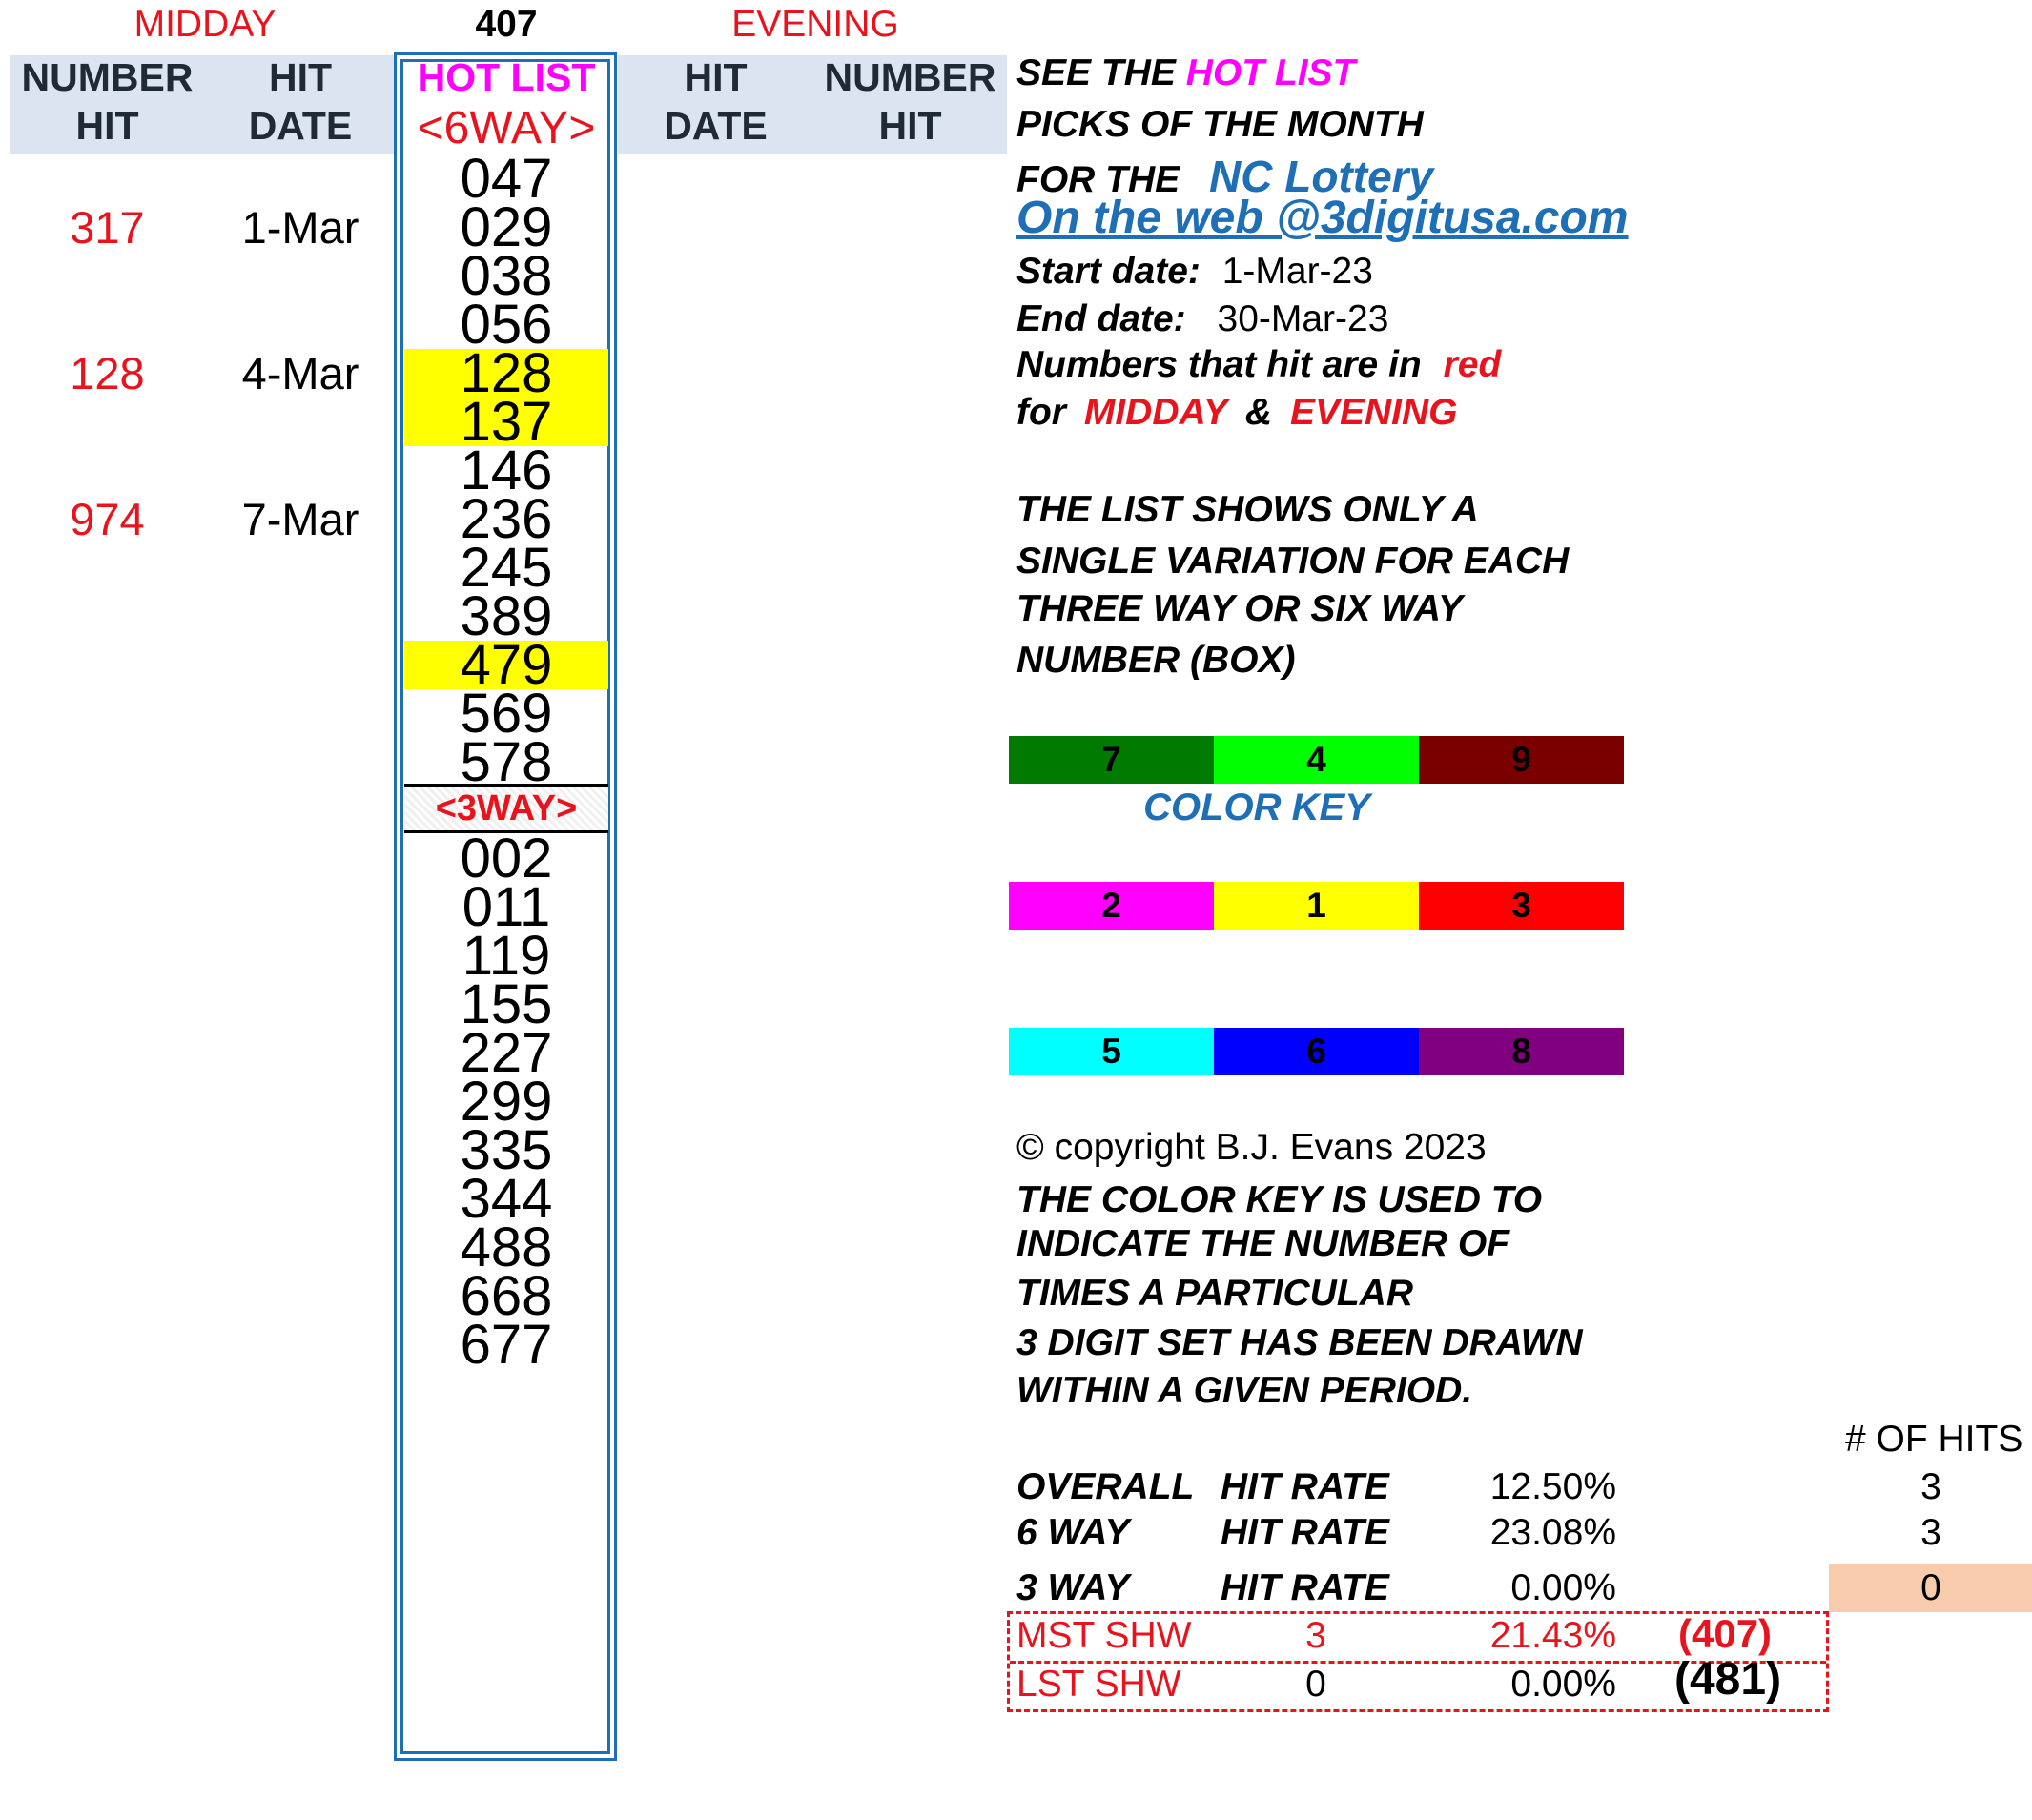 The image size is (2032, 1820). What do you see at coordinates (1315, 1684) in the screenshot?
I see `least-count: 0` at bounding box center [1315, 1684].